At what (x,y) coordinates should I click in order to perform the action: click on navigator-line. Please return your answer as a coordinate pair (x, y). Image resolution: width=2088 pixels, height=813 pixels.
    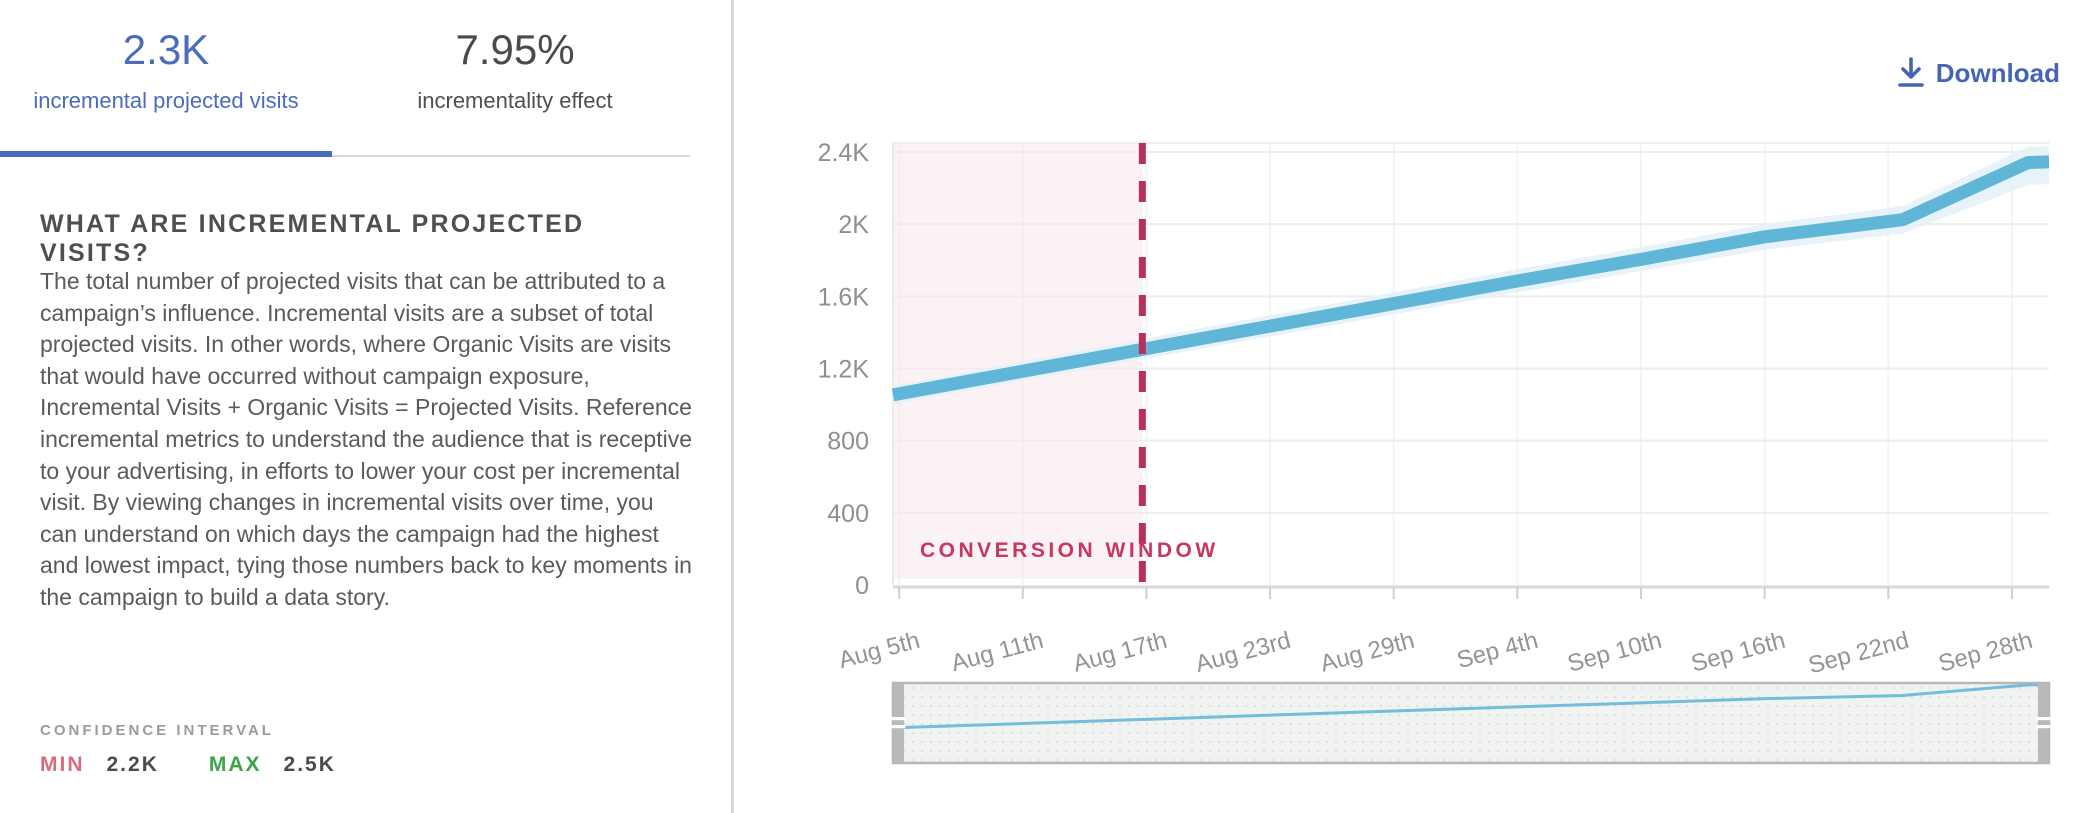
    Looking at the image, I should click on (1471, 706).